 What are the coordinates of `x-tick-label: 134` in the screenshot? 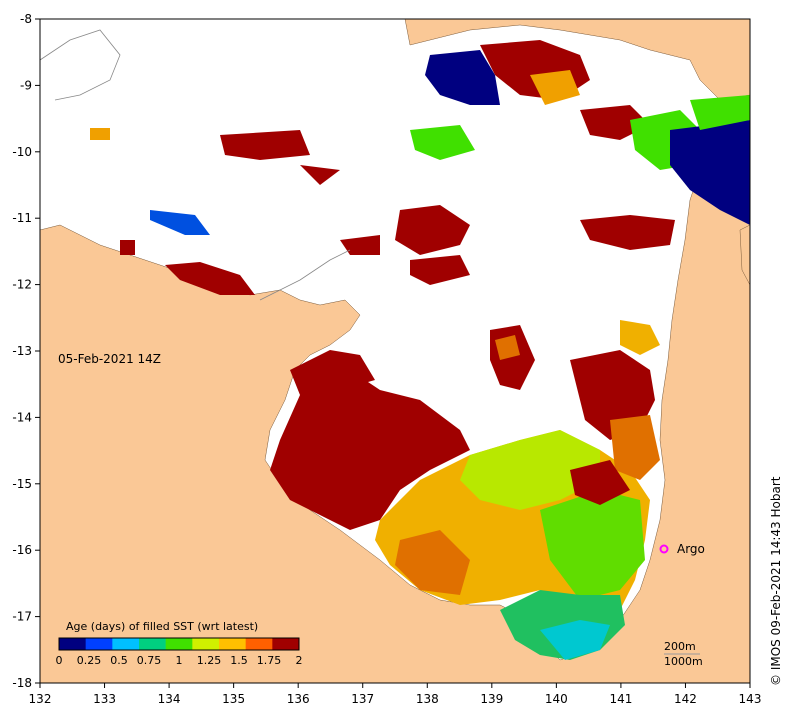 It's located at (169, 699).